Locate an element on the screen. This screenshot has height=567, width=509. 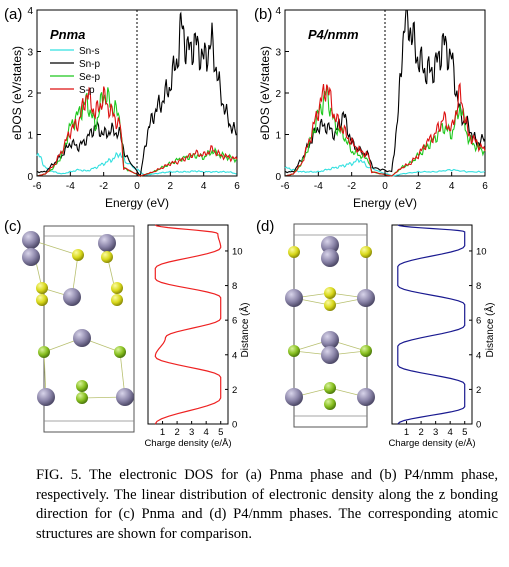
p4nmm-structure is located at coordinates (330, 325).